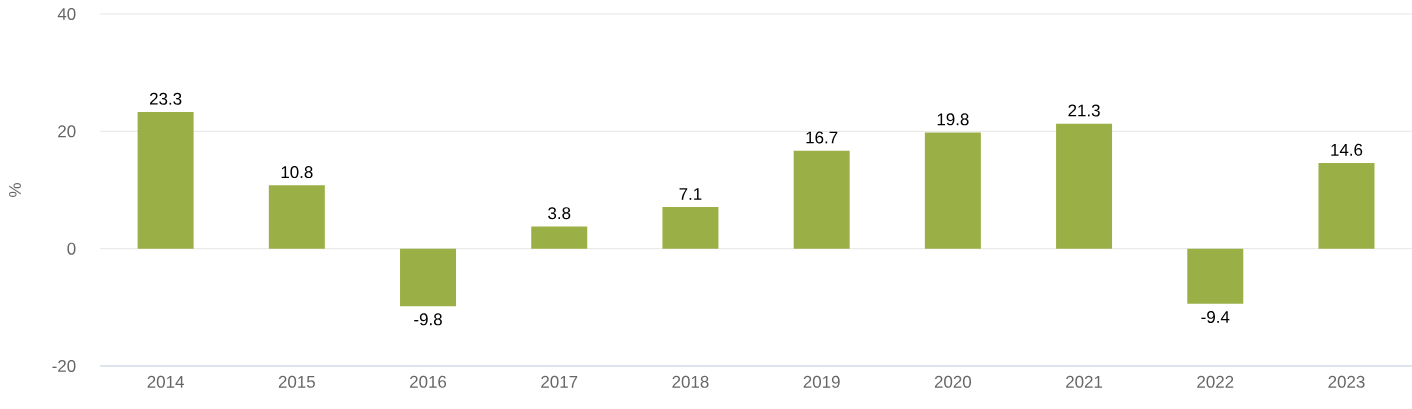  What do you see at coordinates (297, 172) in the screenshot?
I see `data-label: 10.8` at bounding box center [297, 172].